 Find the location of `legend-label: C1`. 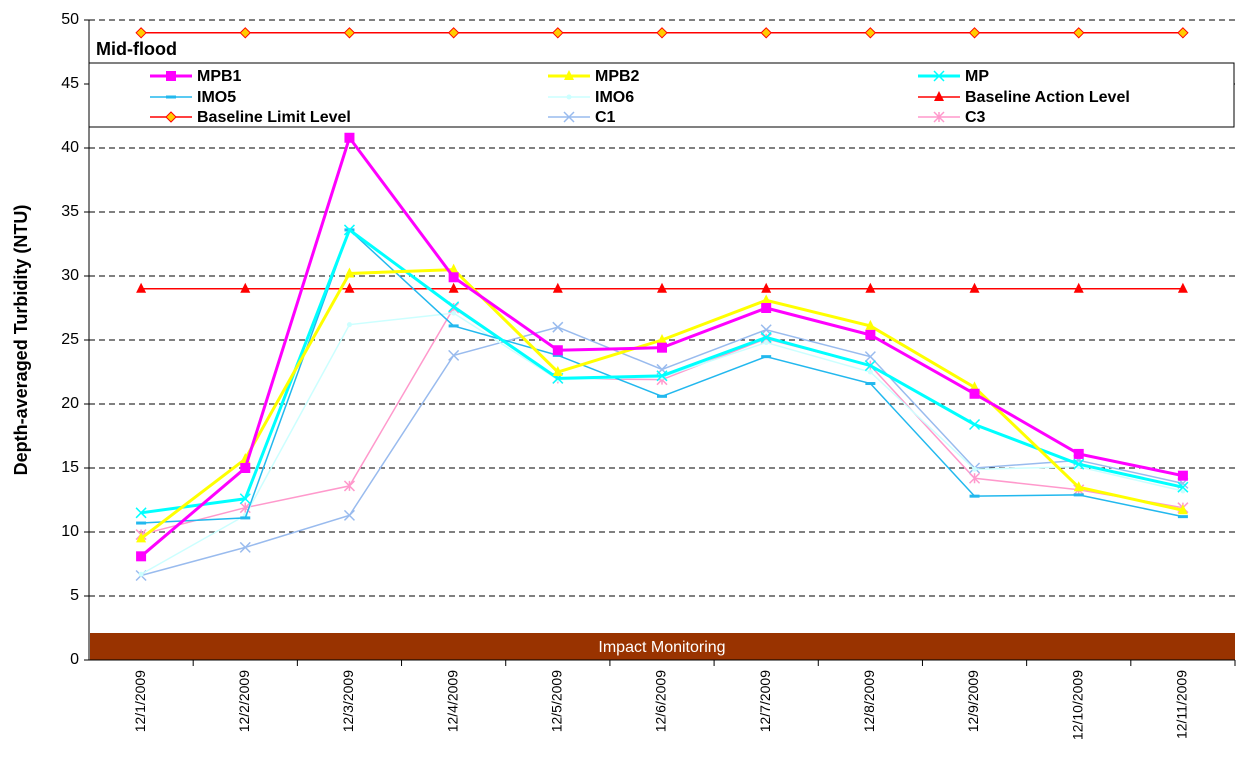

legend-label: C1 is located at coordinates (605, 117).